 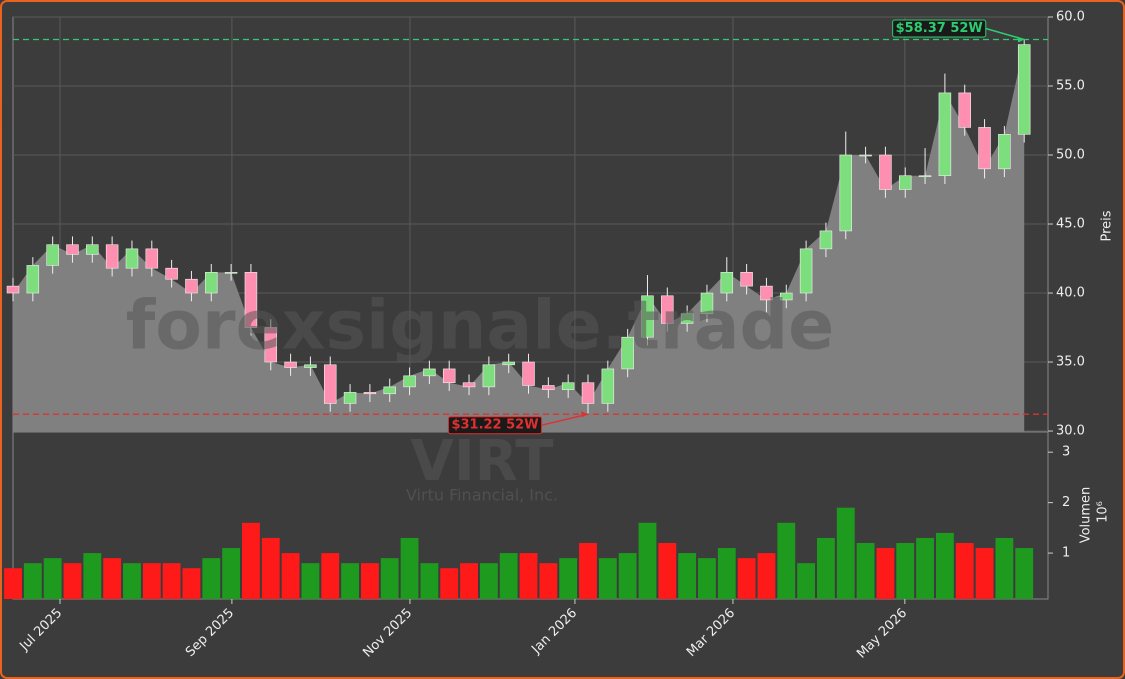 I want to click on y-axis-label: Preis, so click(x=1107, y=225).